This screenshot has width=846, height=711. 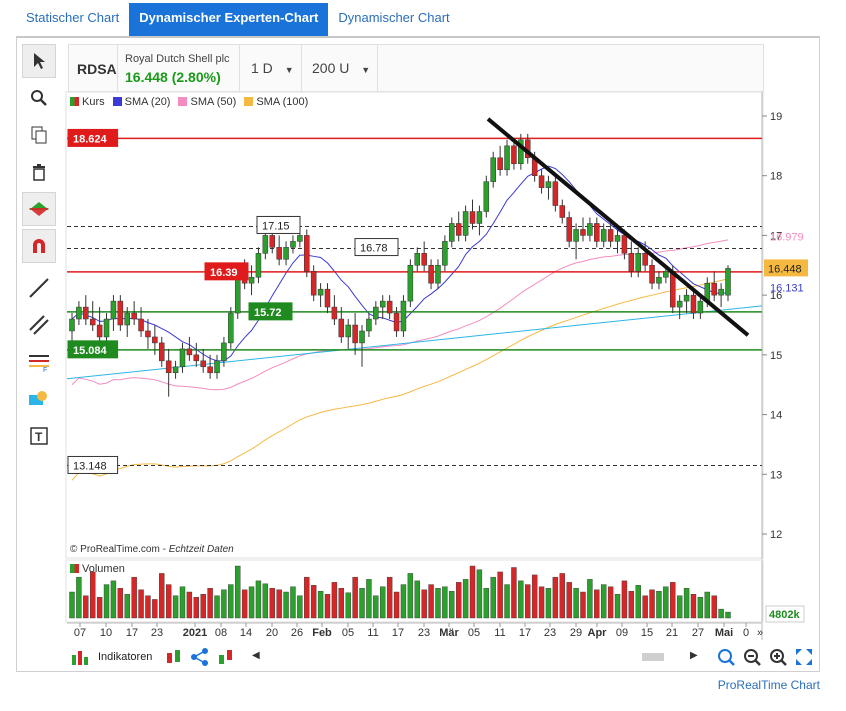 What do you see at coordinates (97, 69) in the screenshot?
I see `symbol: RDSA` at bounding box center [97, 69].